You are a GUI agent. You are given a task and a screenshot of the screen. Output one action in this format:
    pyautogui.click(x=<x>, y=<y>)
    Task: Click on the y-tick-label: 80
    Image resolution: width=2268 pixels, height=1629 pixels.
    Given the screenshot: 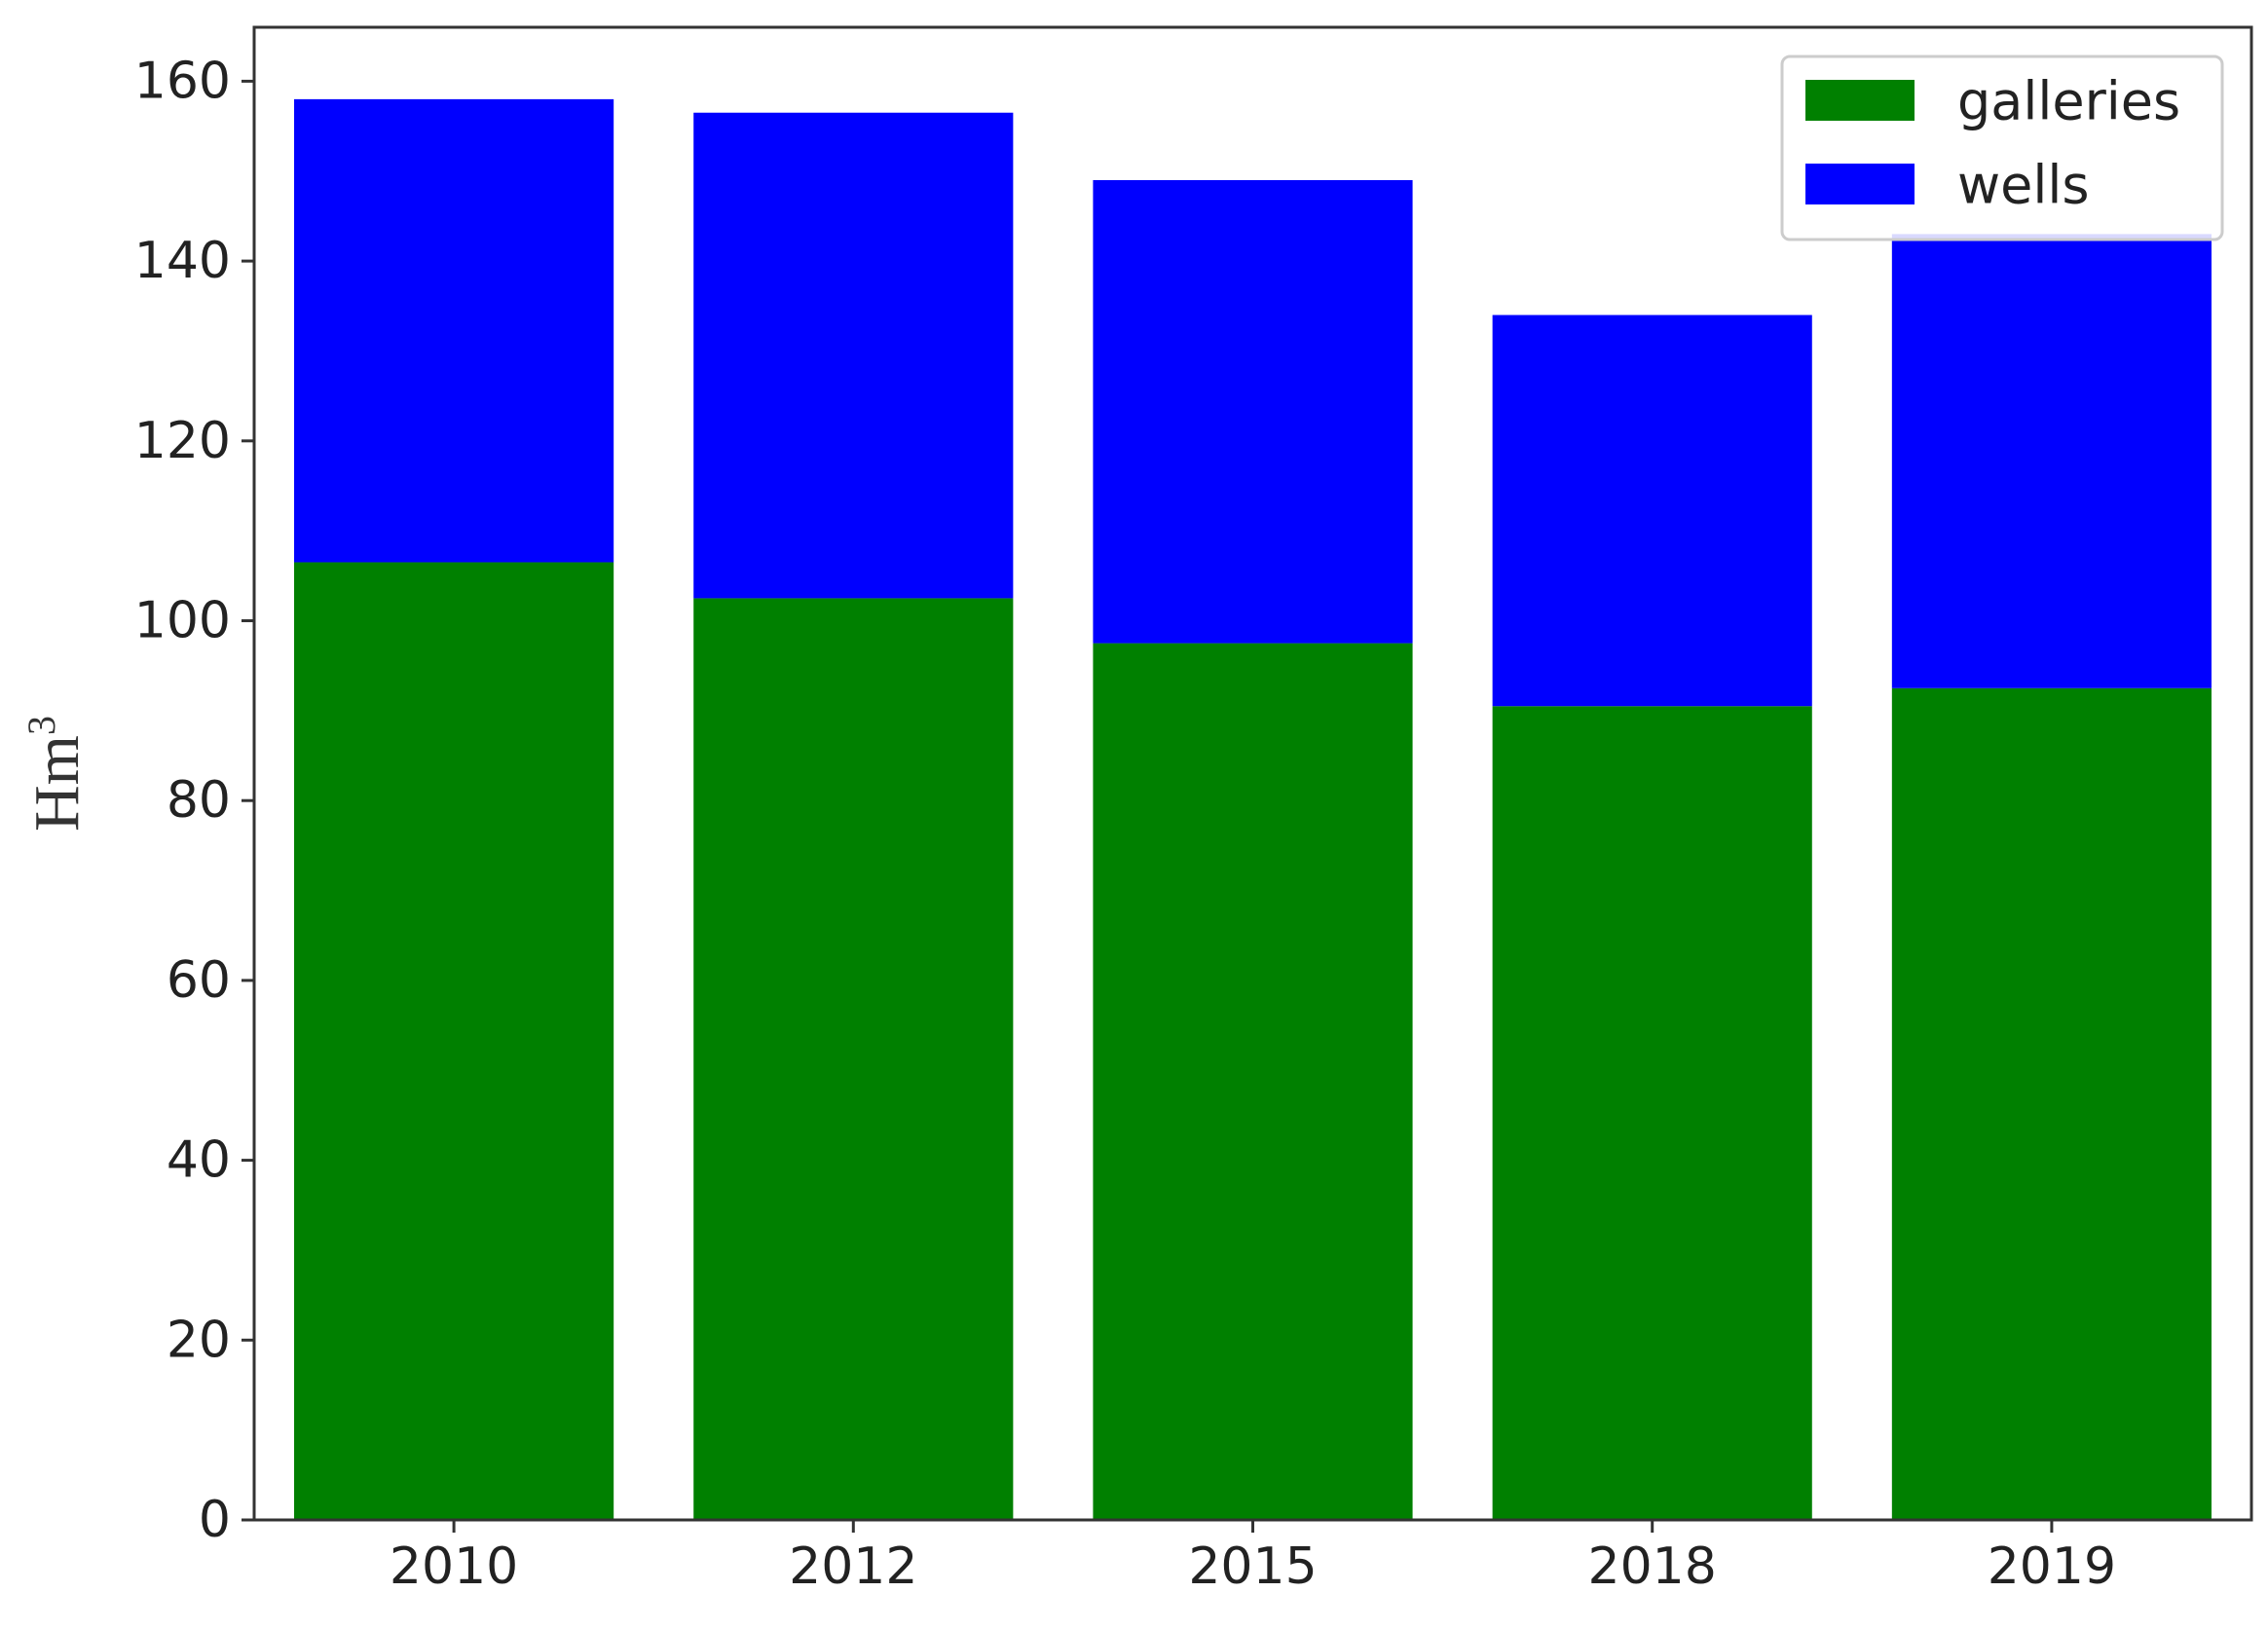 What is the action you would take?
    pyautogui.click(x=199, y=800)
    